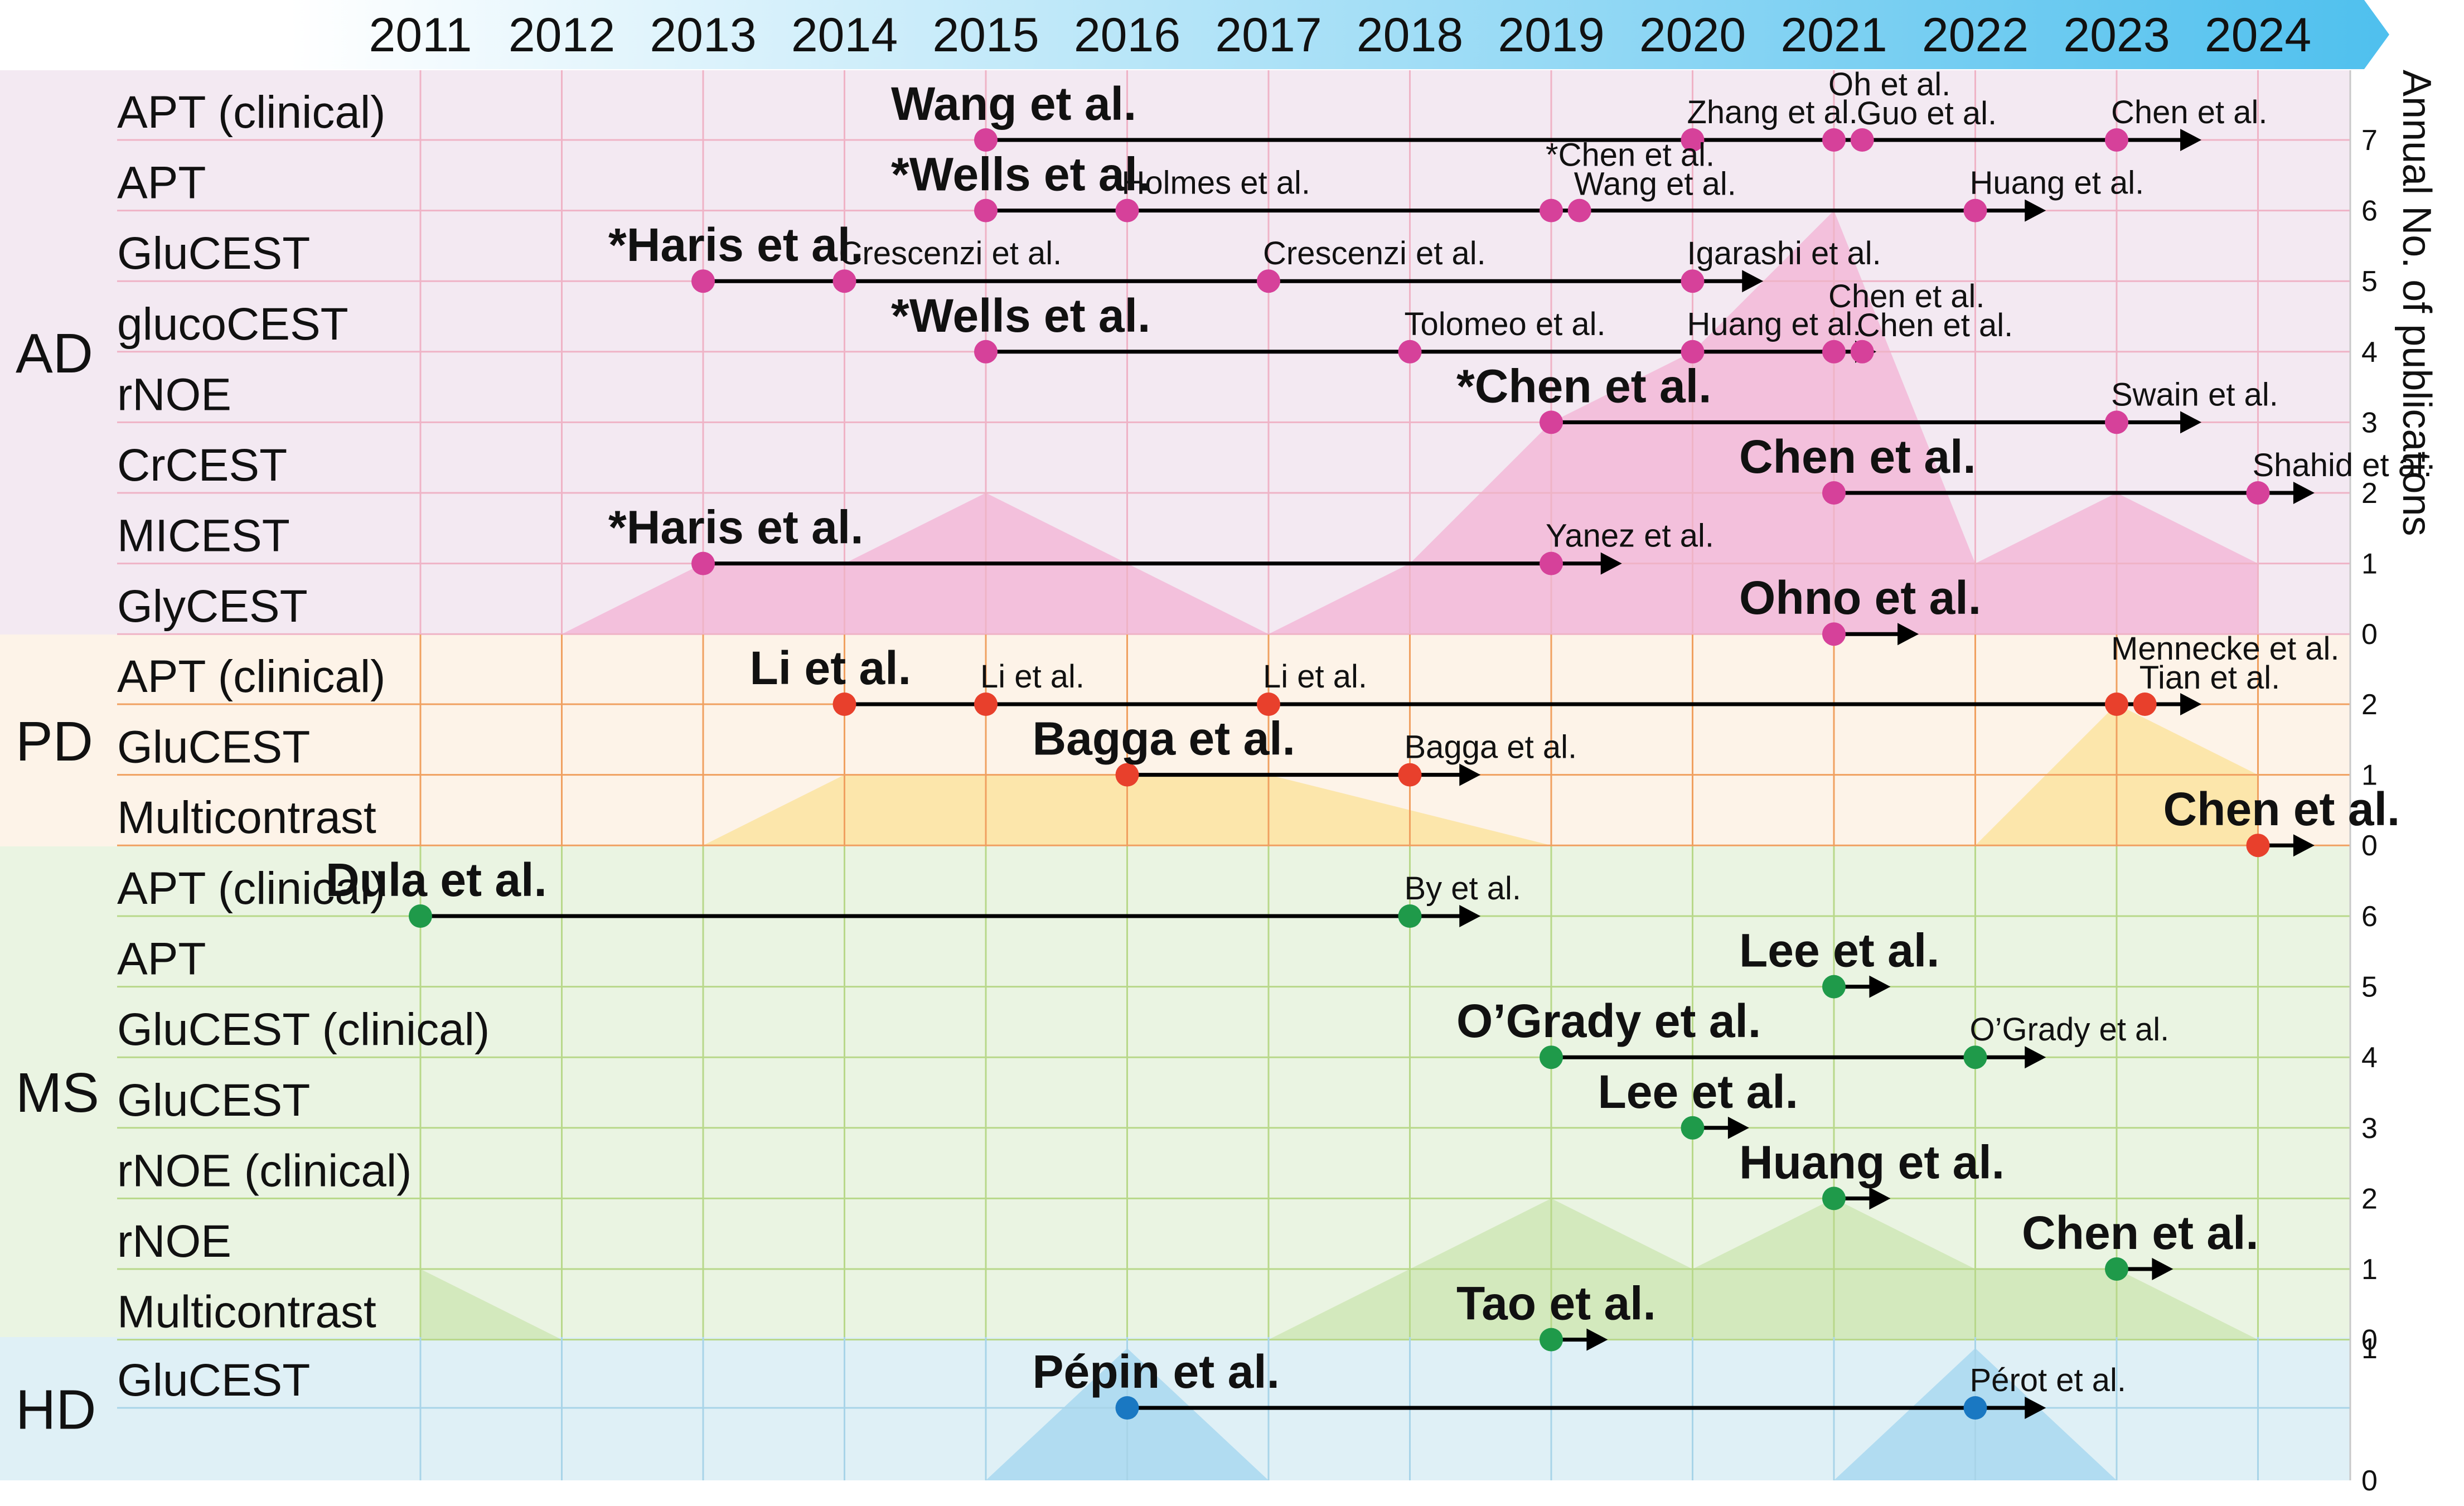 The width and height of the screenshot is (2464, 1506). Describe the element at coordinates (2194, 394) in the screenshot. I see `publication-label: Swain et al.` at that location.